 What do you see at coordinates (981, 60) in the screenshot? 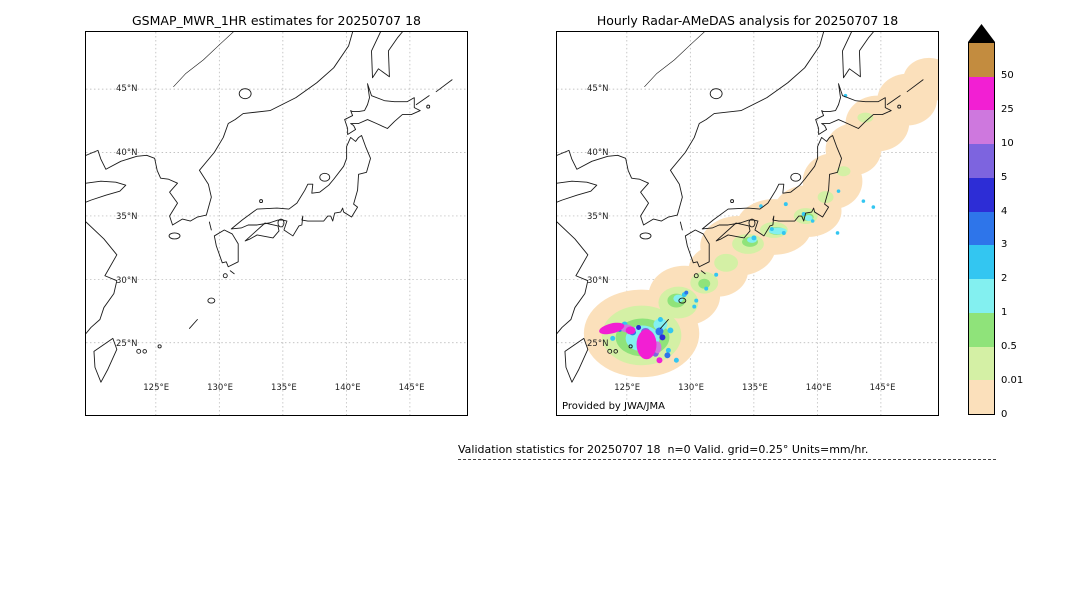
I see `colorbar-segment-tan` at bounding box center [981, 60].